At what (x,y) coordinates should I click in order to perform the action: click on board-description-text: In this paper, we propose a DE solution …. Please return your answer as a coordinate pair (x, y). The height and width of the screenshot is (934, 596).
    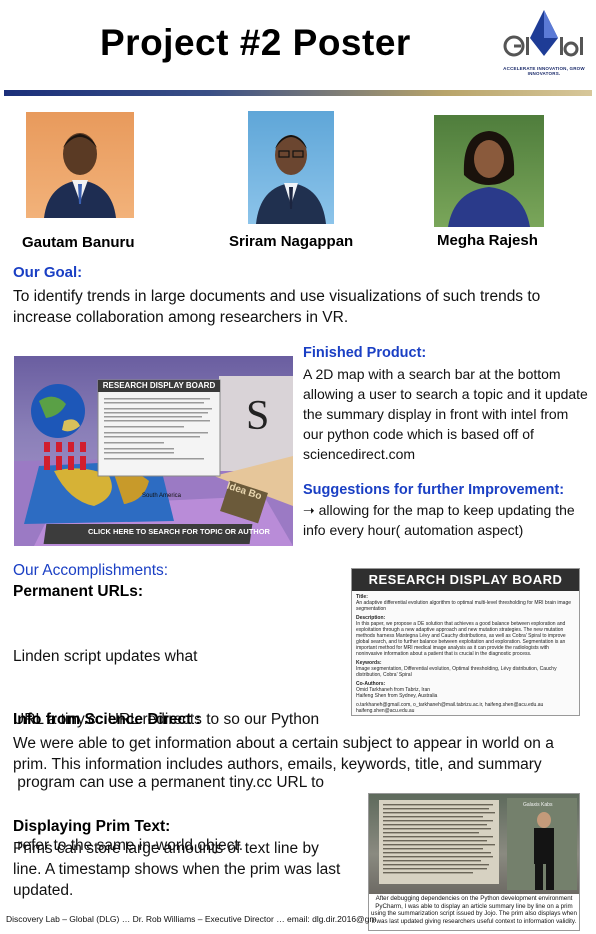
    Looking at the image, I should click on (461, 639).